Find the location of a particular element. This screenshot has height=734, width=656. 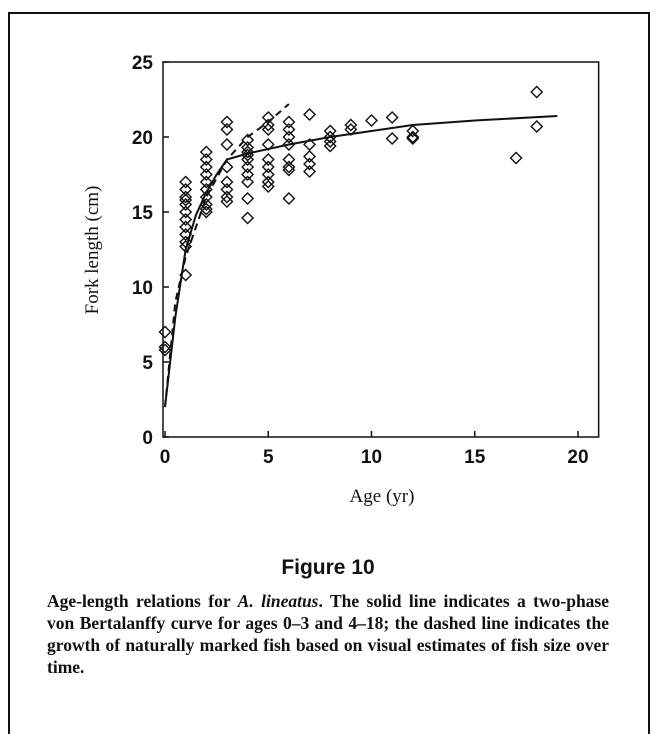

y-tick-label: 10 is located at coordinates (142, 288).